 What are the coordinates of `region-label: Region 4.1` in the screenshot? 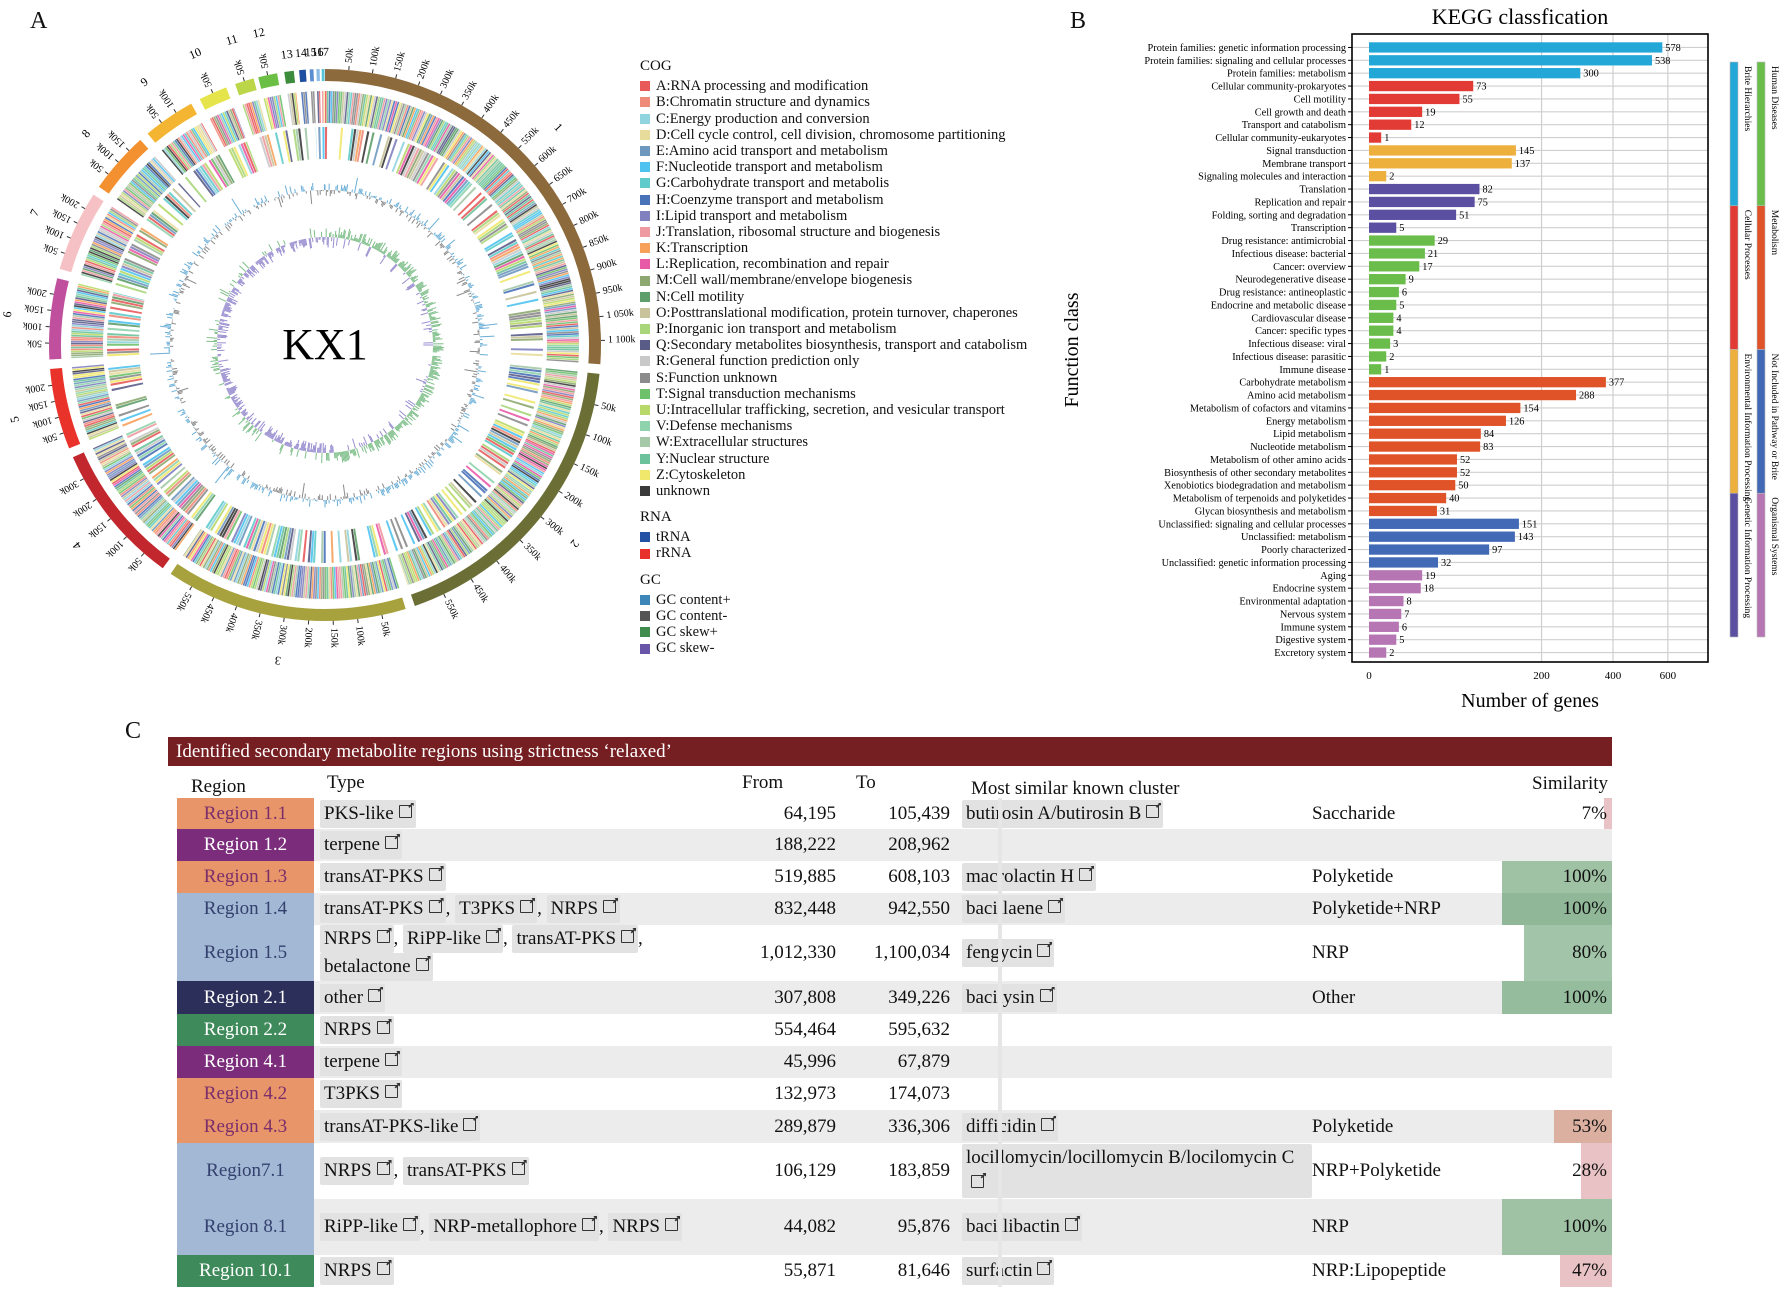 It's located at (245, 1061).